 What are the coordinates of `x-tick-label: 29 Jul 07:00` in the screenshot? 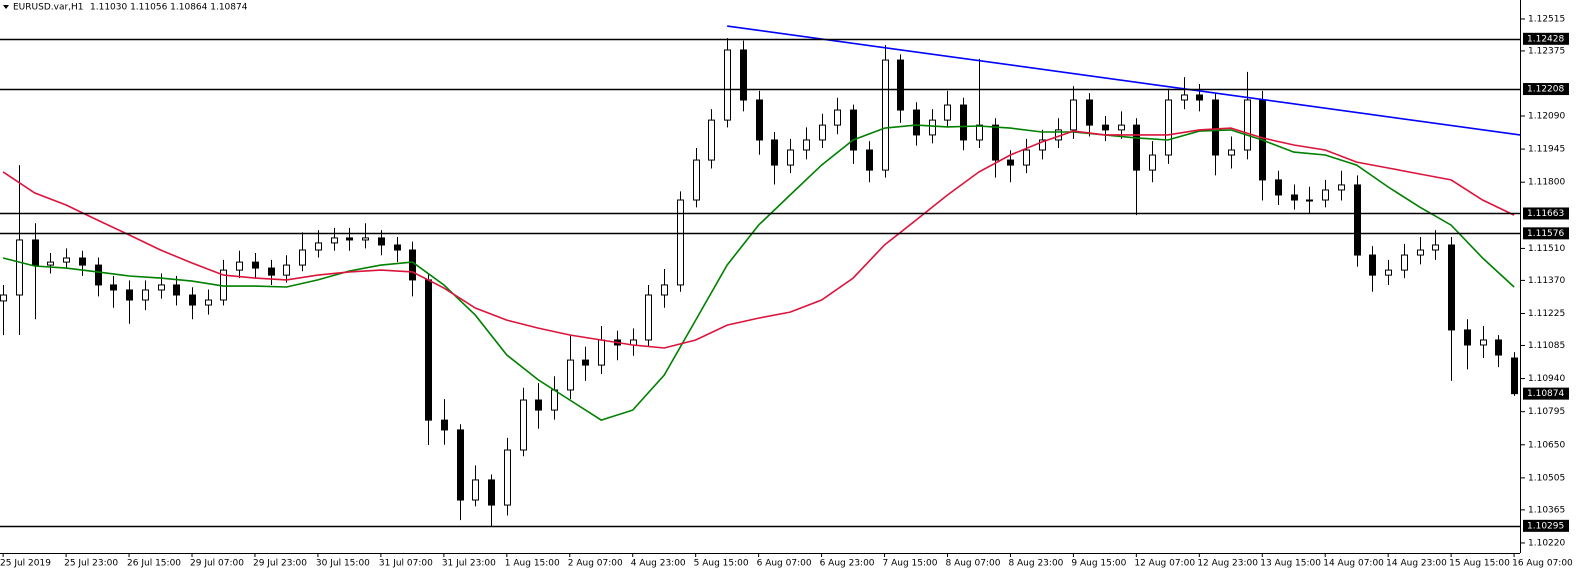 It's located at (217, 564).